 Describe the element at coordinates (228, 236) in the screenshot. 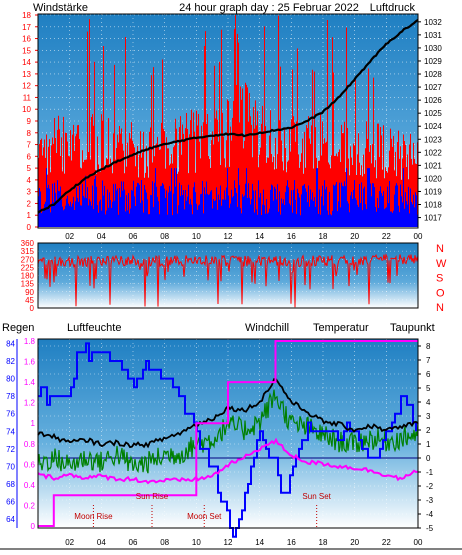

I see `wind-time-tick-label: 12` at that location.